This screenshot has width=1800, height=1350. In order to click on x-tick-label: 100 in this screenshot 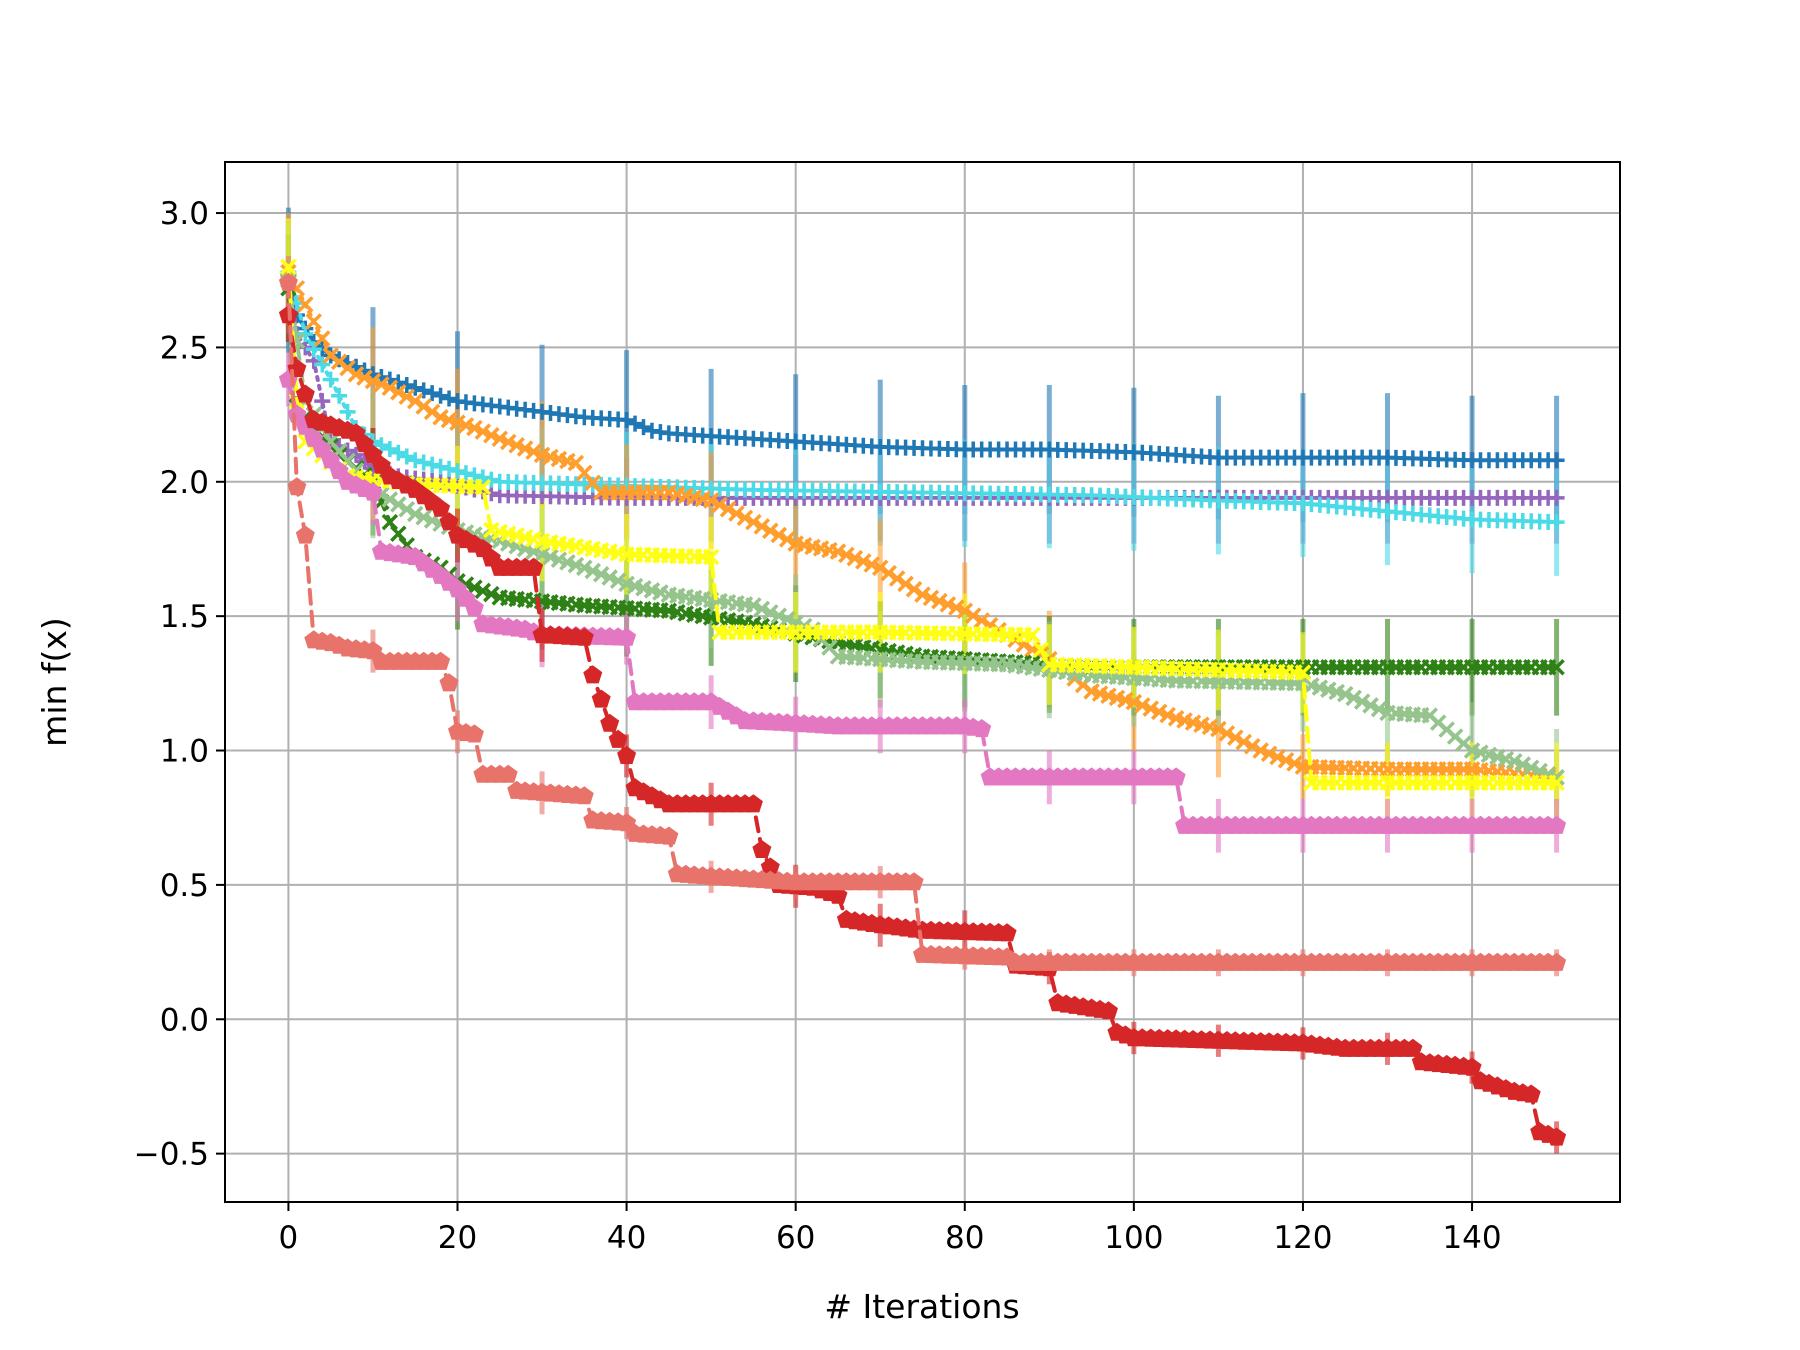, I will do `click(1133, 1238)`.